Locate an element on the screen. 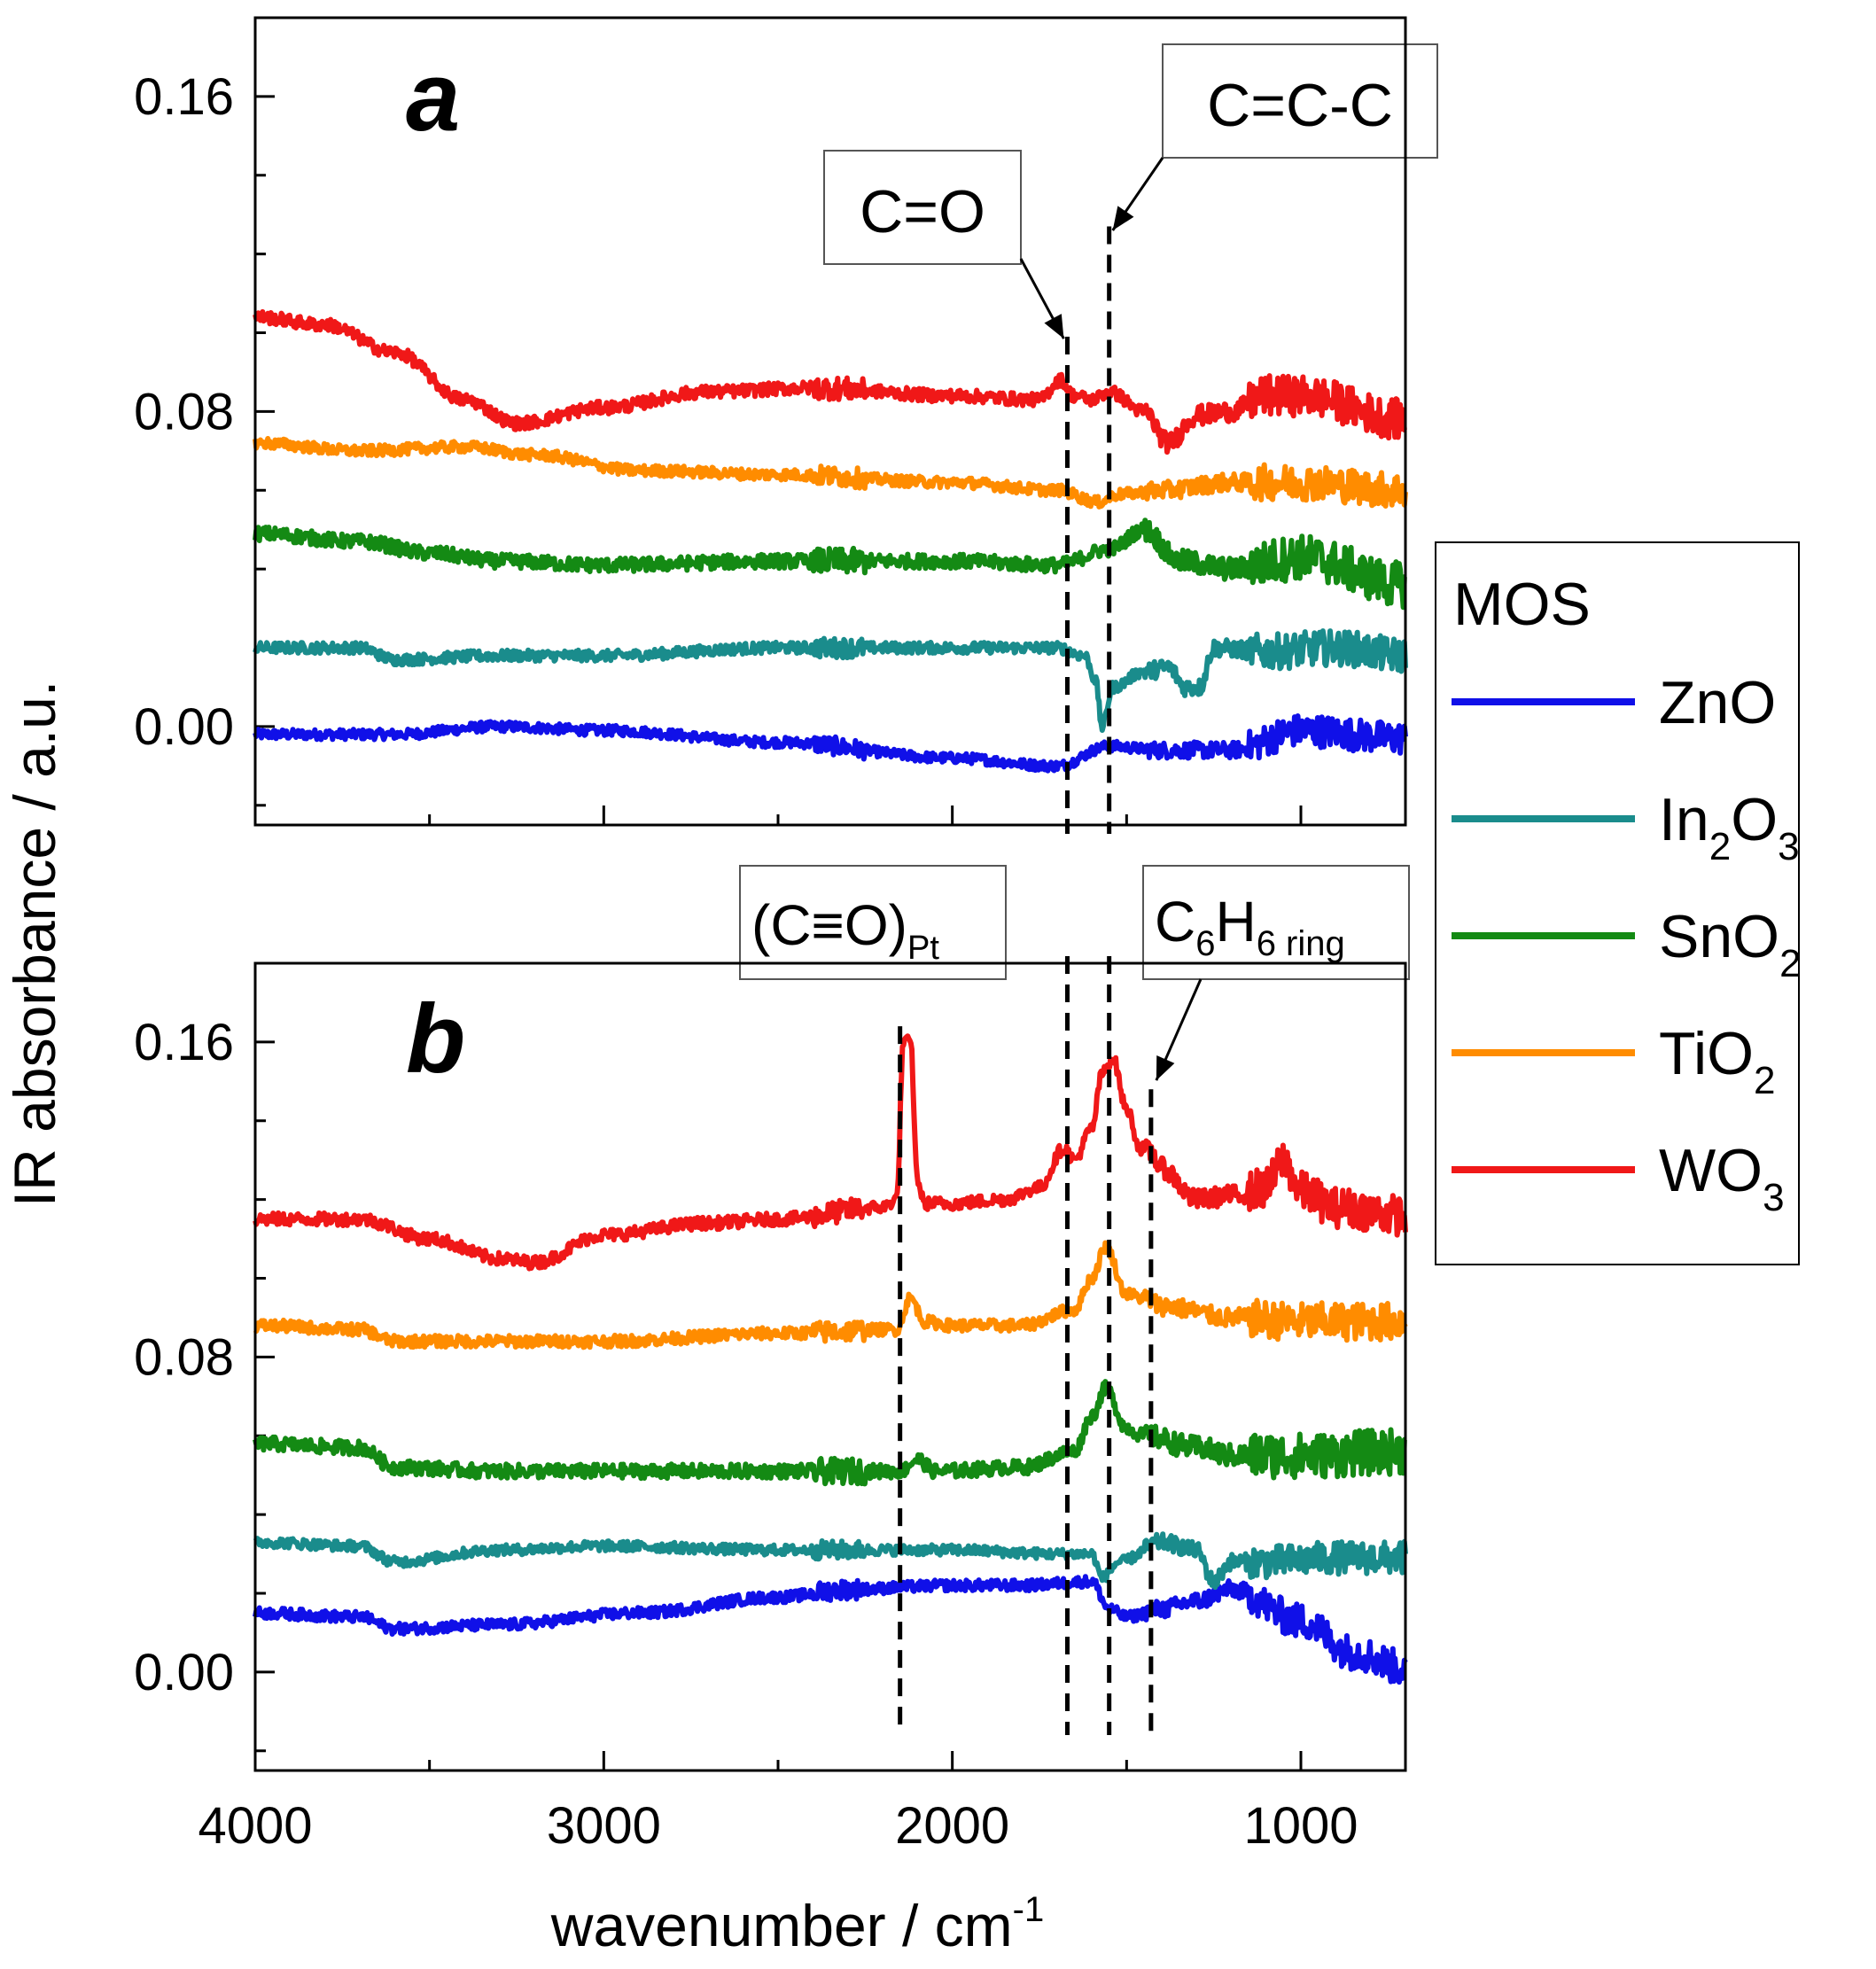 The width and height of the screenshot is (1876, 1969). annotation-co-arrow-head is located at coordinates (1054, 326).